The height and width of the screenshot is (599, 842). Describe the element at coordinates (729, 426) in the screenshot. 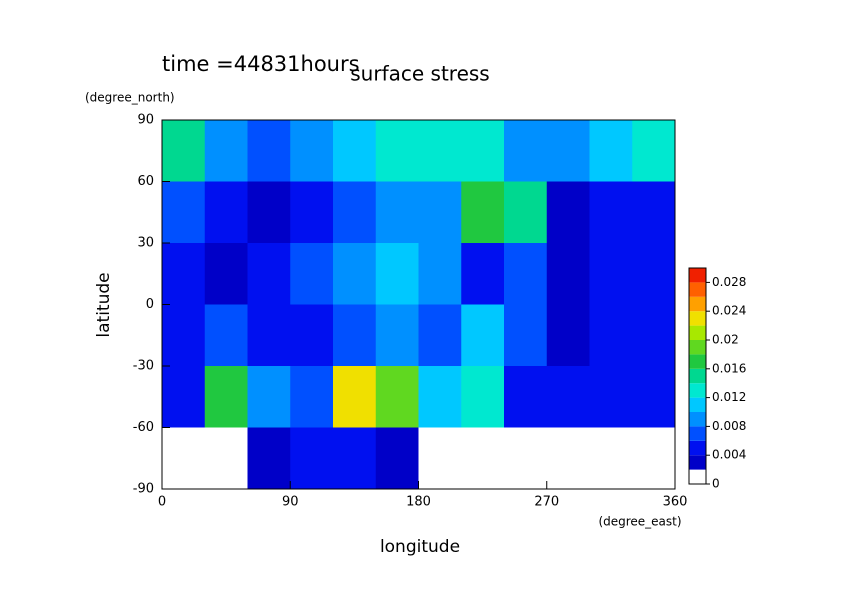

I see `colorbar-tick-label: 0.008` at that location.